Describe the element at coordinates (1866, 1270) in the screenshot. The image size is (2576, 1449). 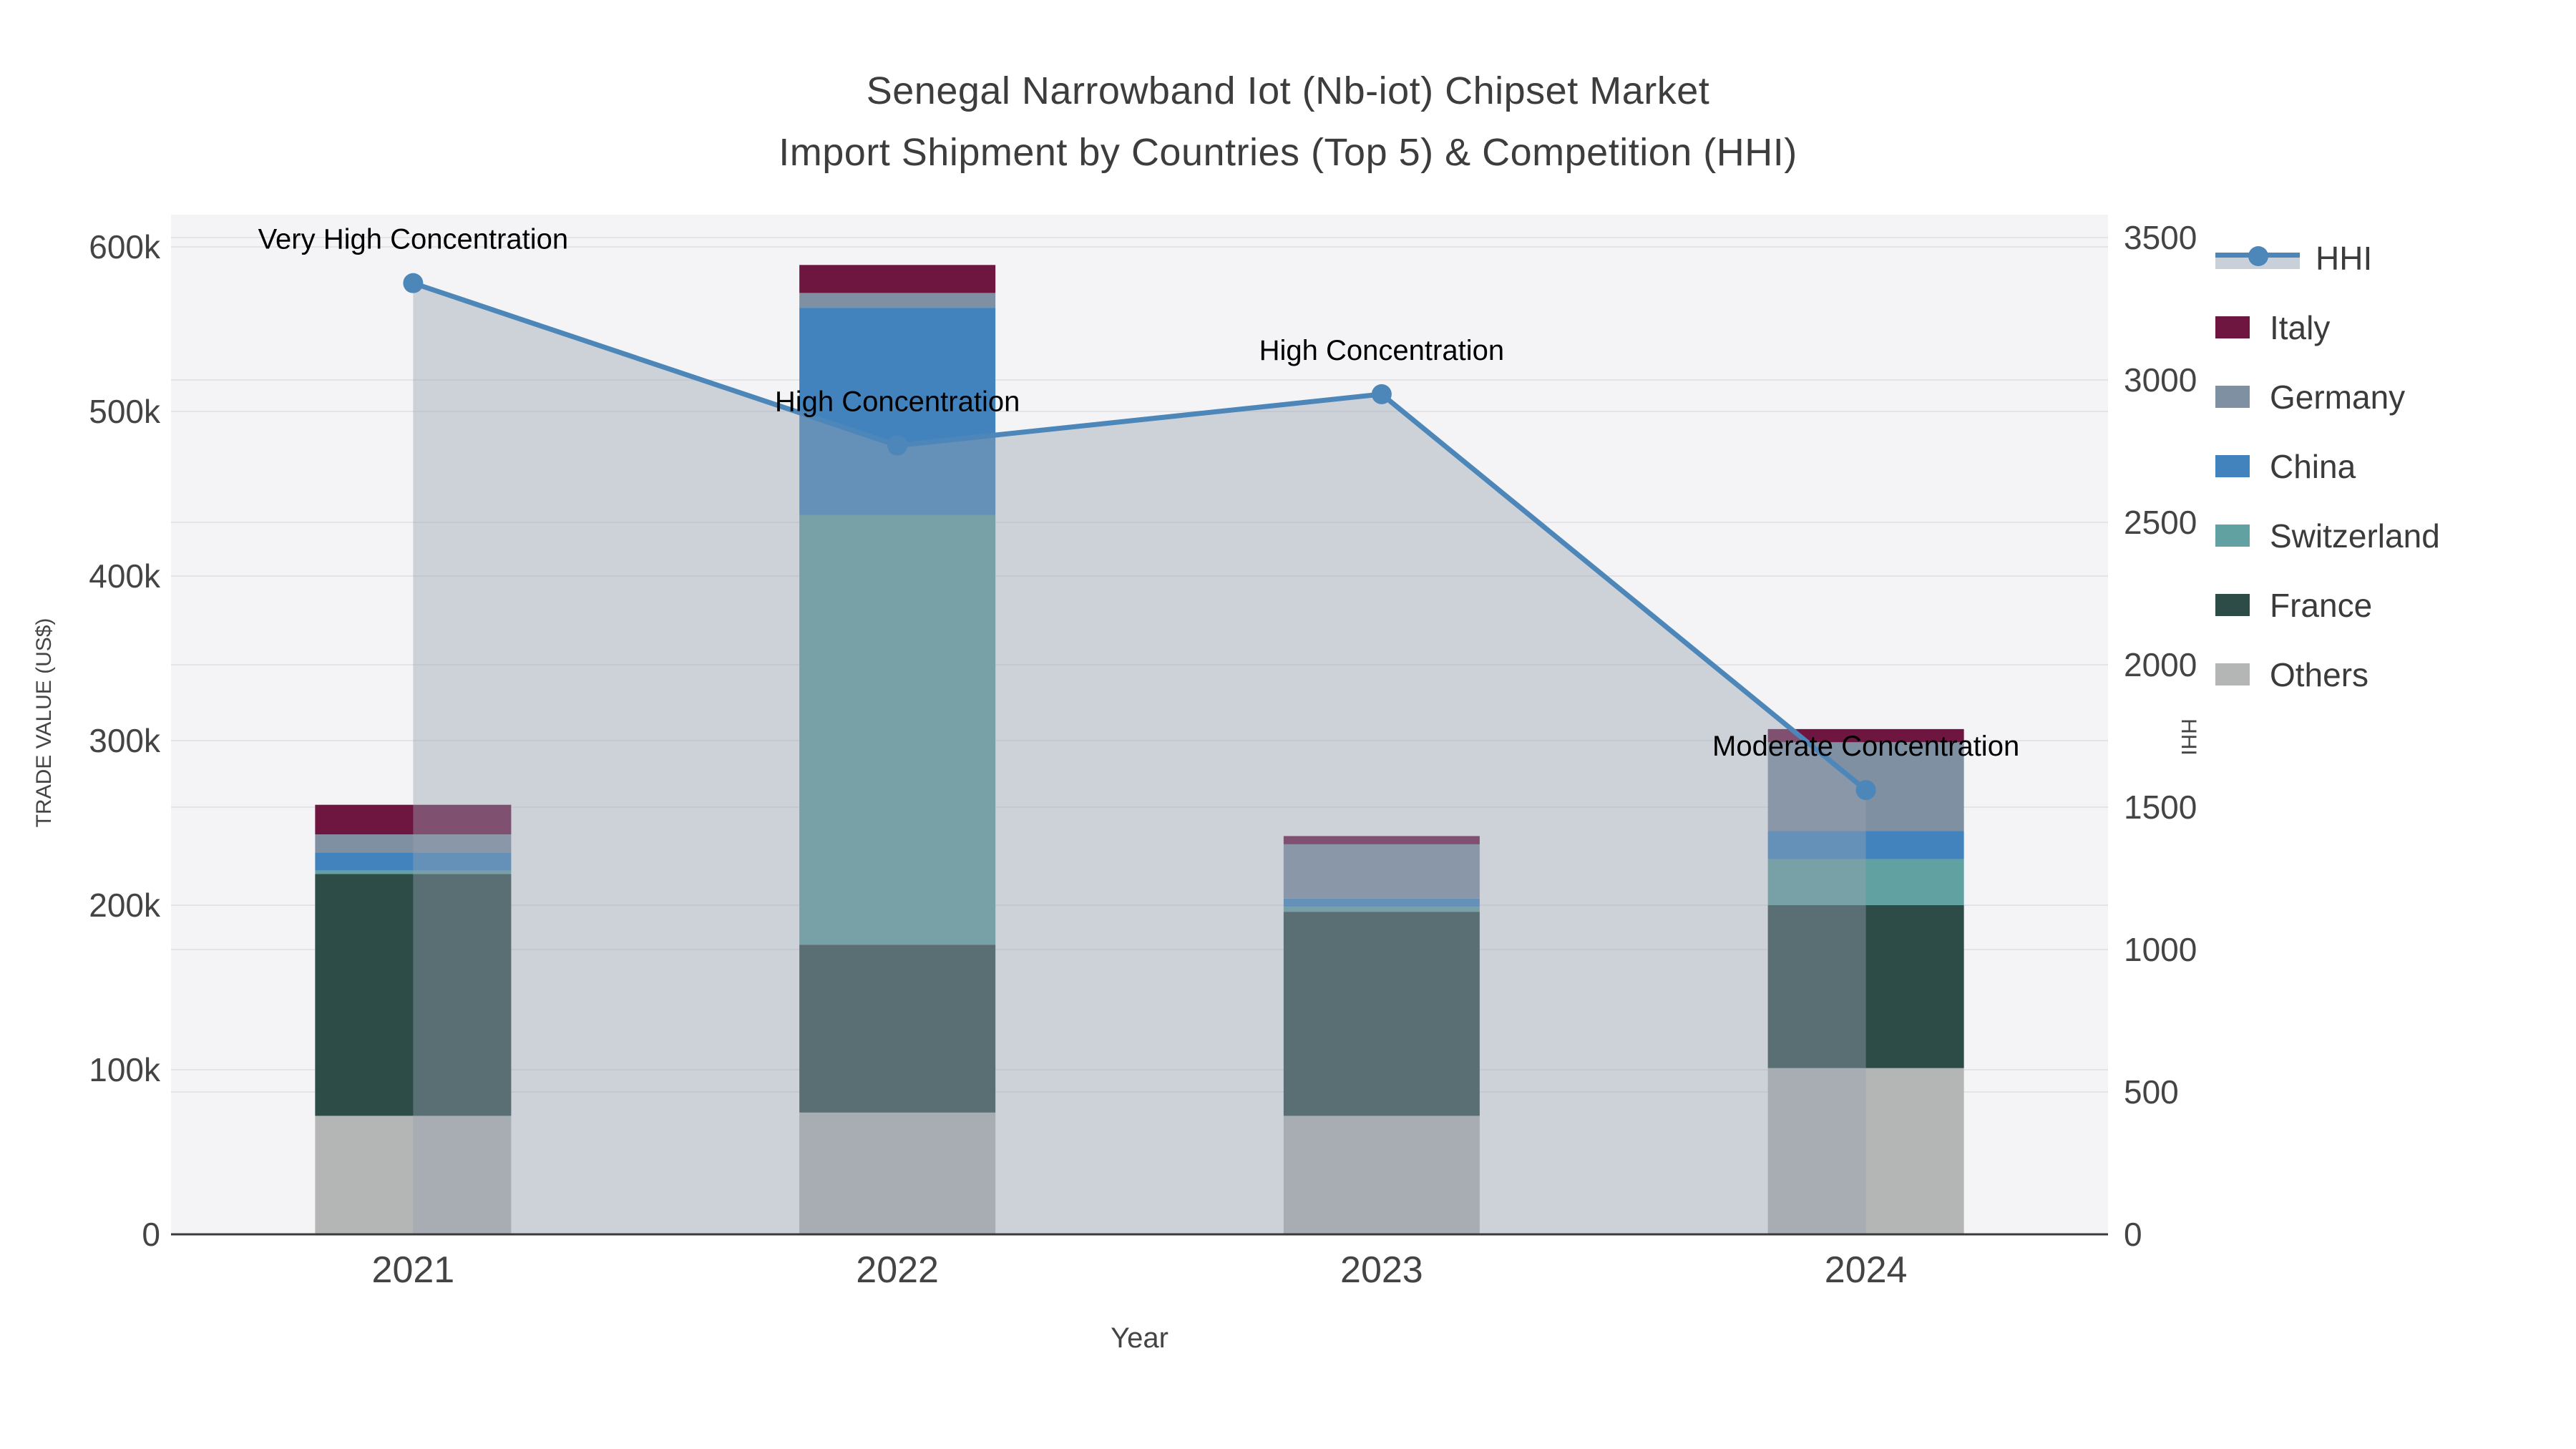
I see `x-tick-2024: 2024` at that location.